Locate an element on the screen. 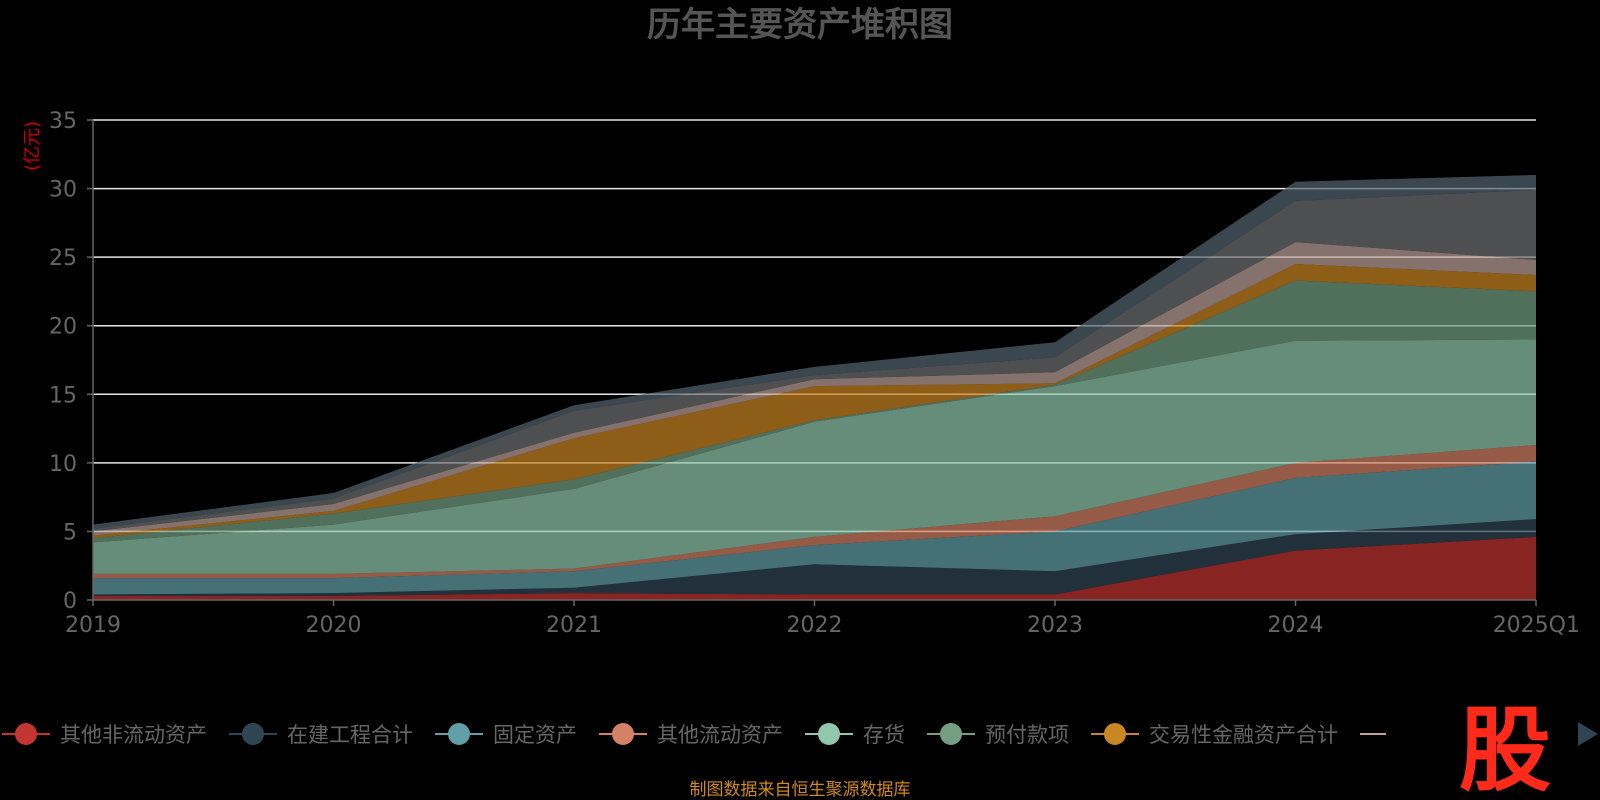  y-tick-label: 25 is located at coordinates (63, 258).